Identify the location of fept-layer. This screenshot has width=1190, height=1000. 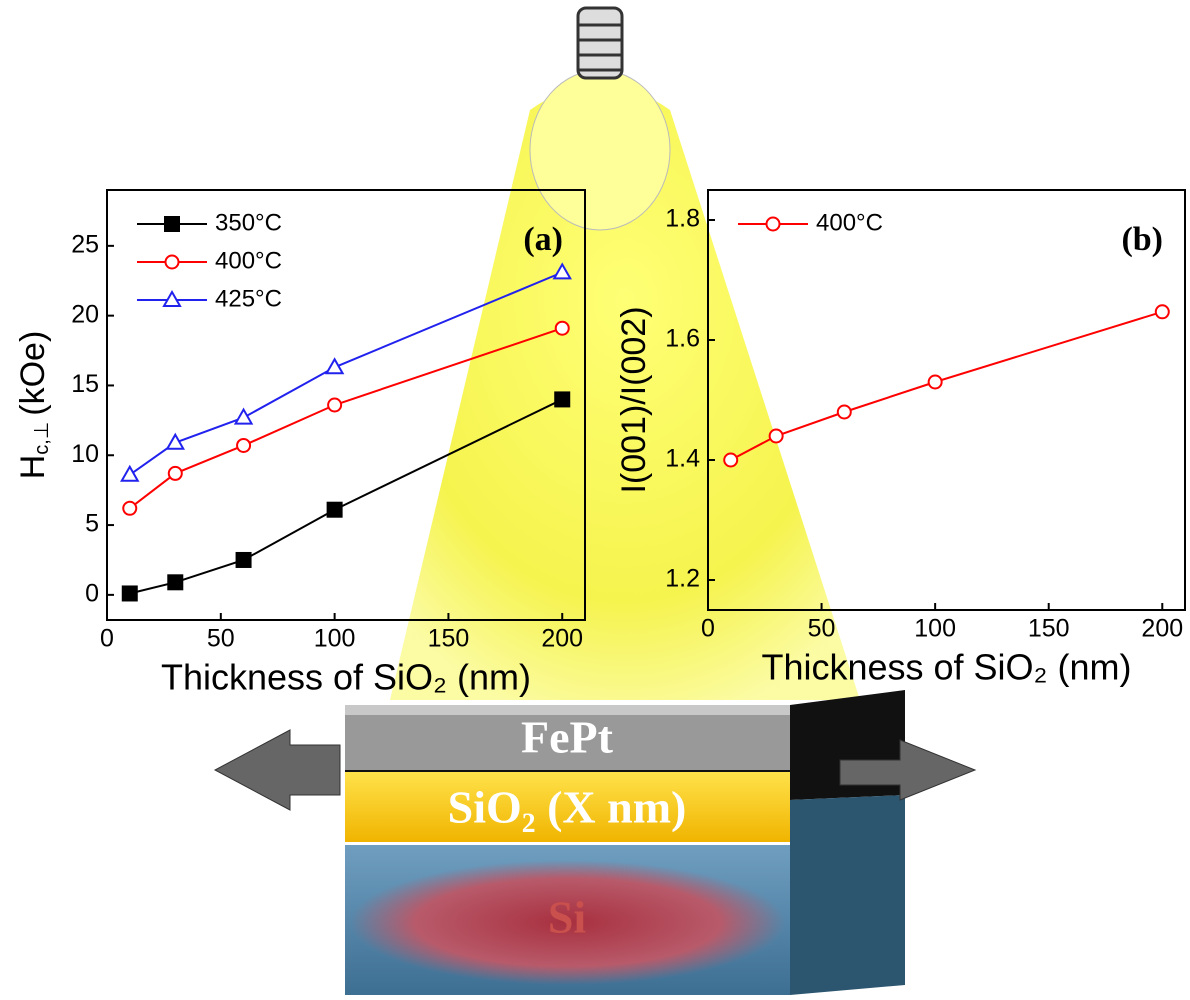
(567, 737).